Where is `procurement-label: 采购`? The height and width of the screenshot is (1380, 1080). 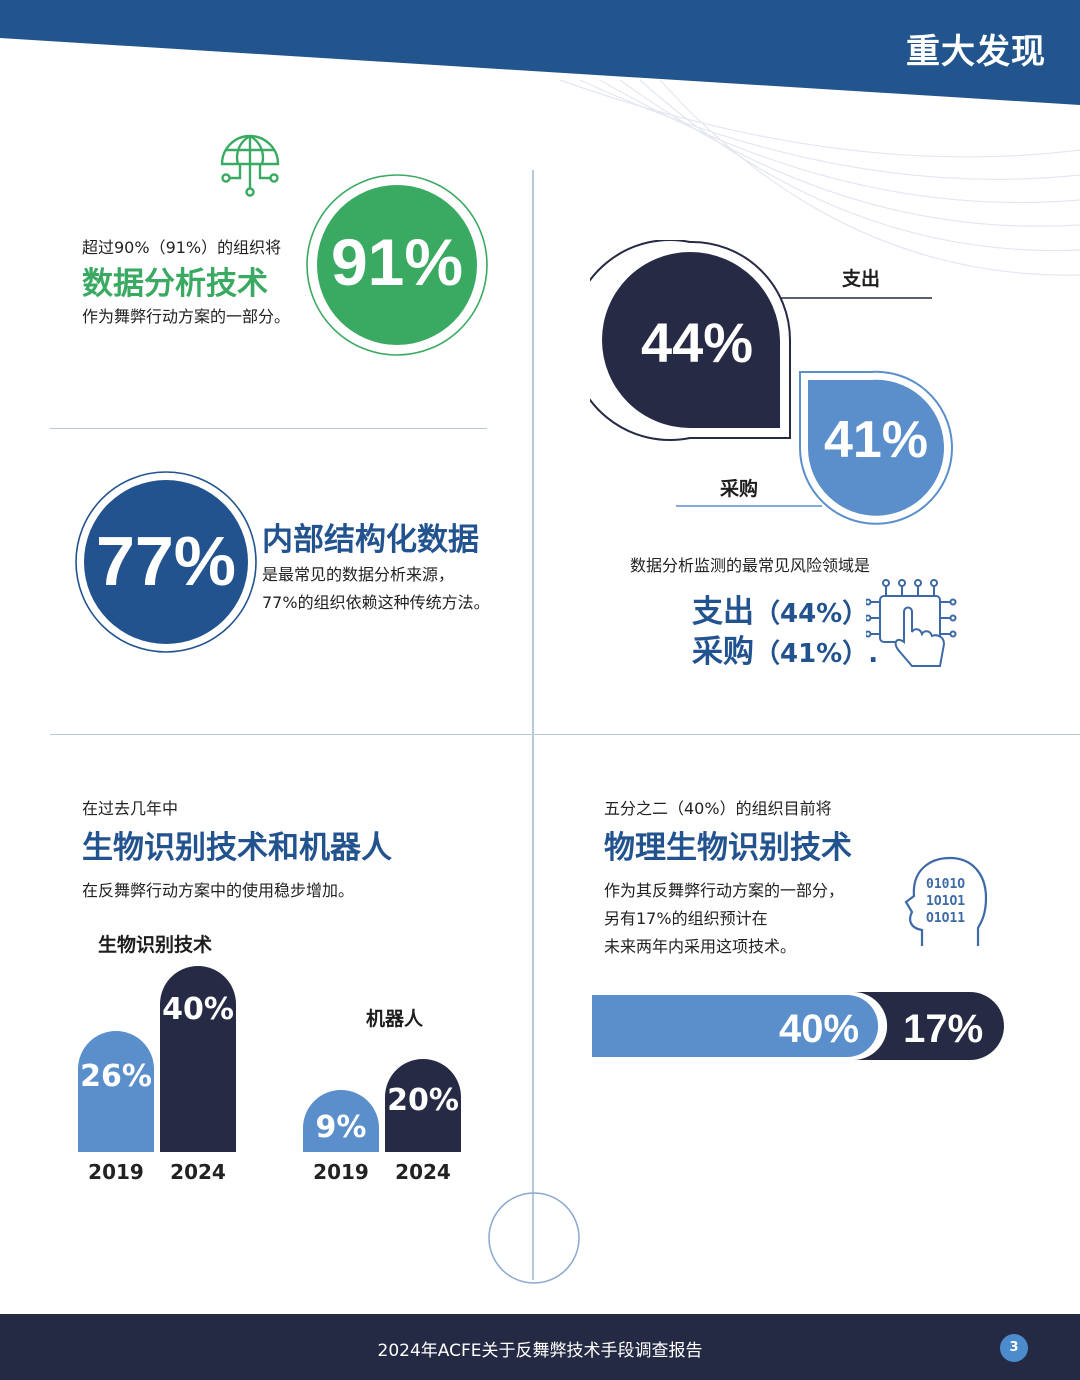
procurement-label: 采购 is located at coordinates (739, 489).